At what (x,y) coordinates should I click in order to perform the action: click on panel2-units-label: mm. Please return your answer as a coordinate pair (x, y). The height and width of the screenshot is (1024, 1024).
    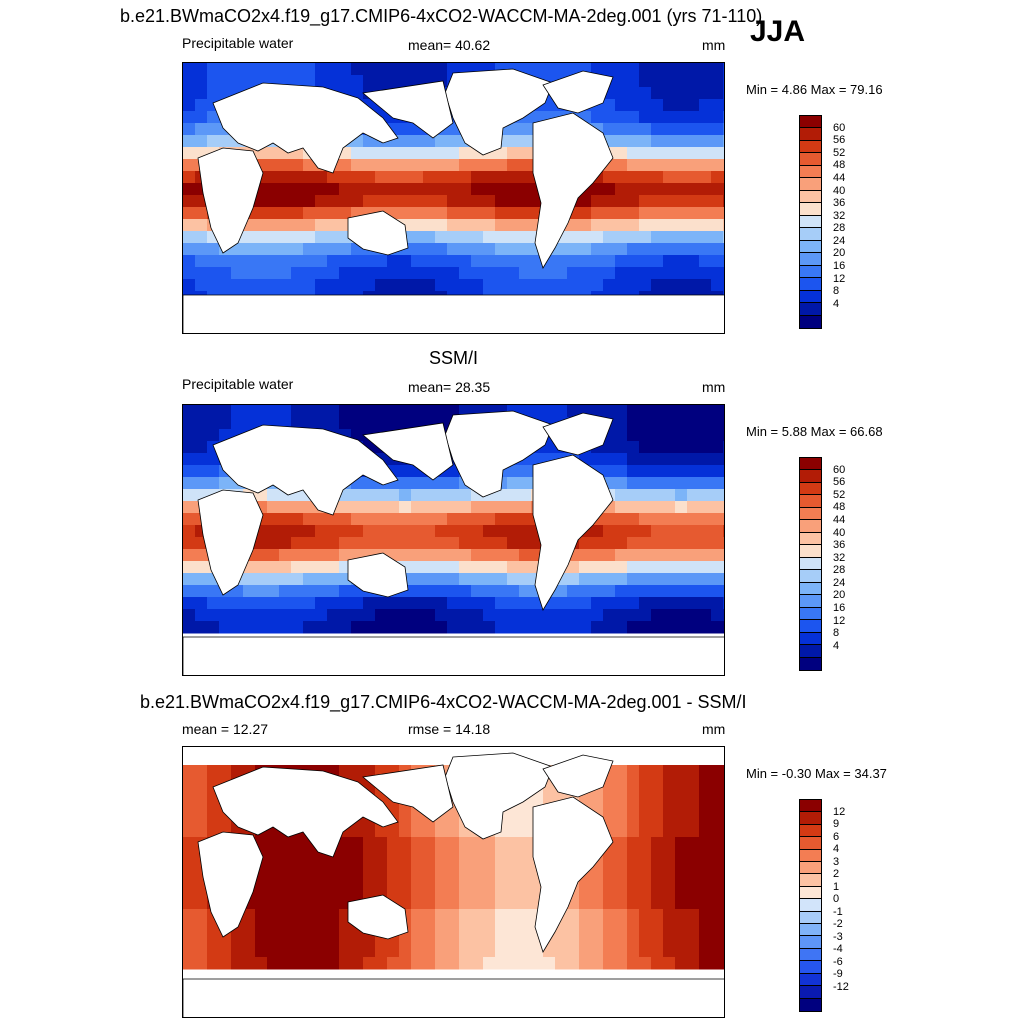
    Looking at the image, I should click on (714, 387).